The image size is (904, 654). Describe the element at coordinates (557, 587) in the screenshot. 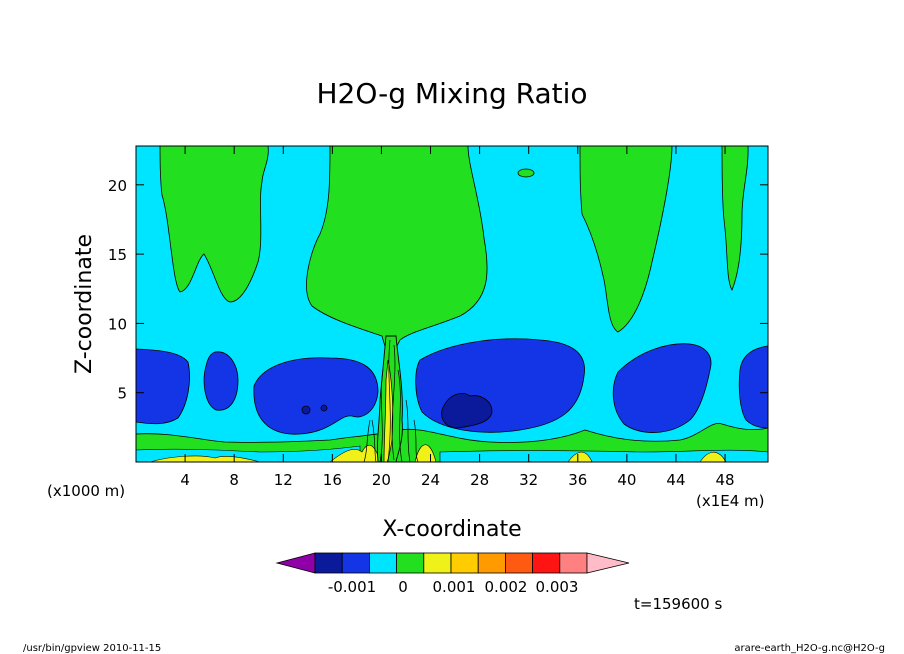

I see `colorbar-label: 0.003` at that location.